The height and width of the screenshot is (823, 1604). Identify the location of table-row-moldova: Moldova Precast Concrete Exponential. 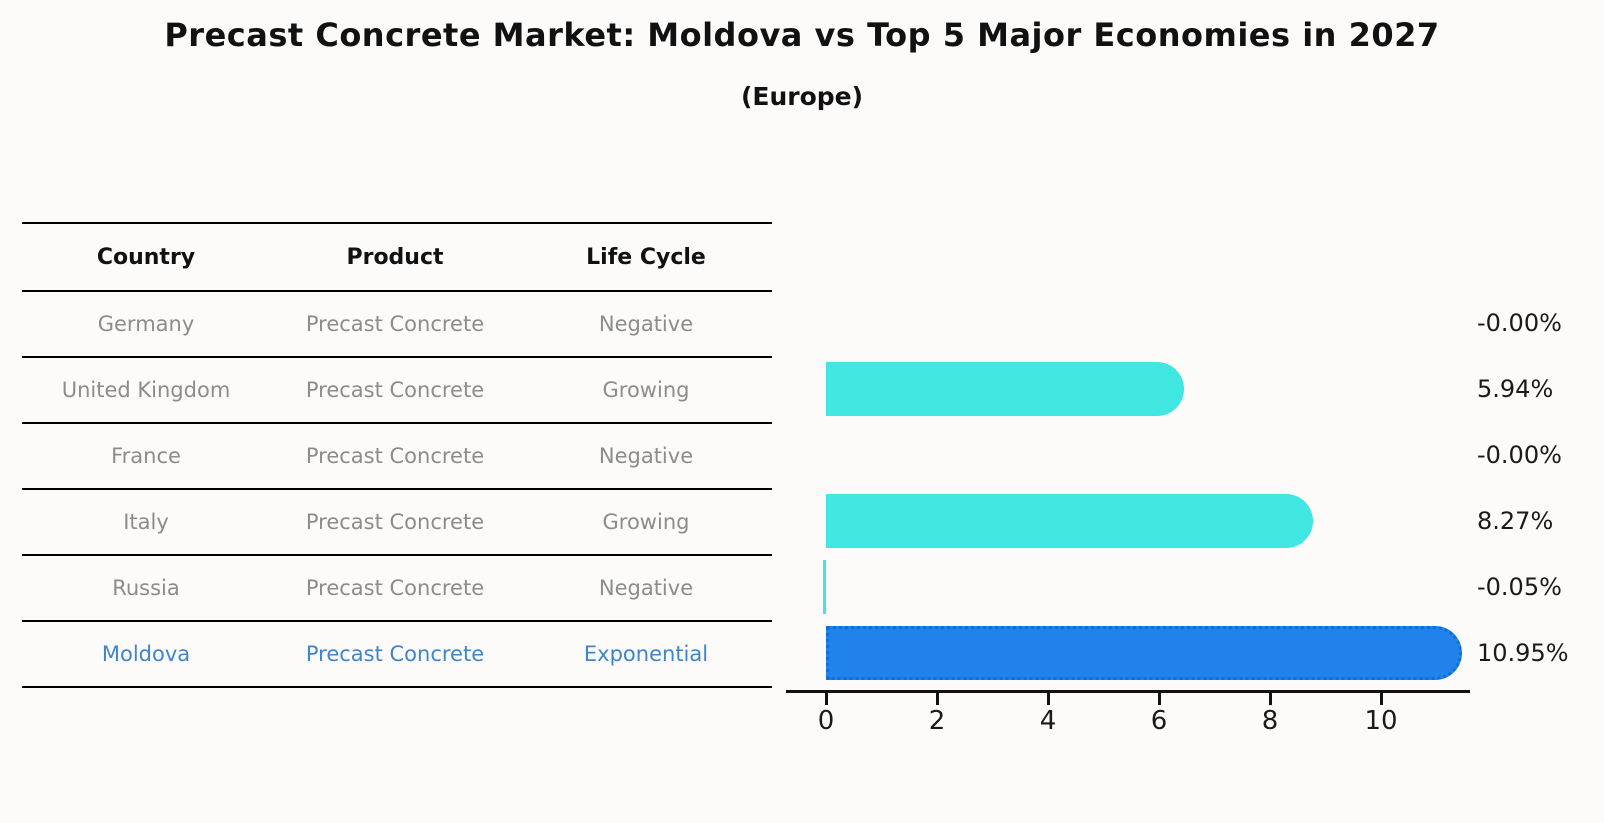
(397, 655).